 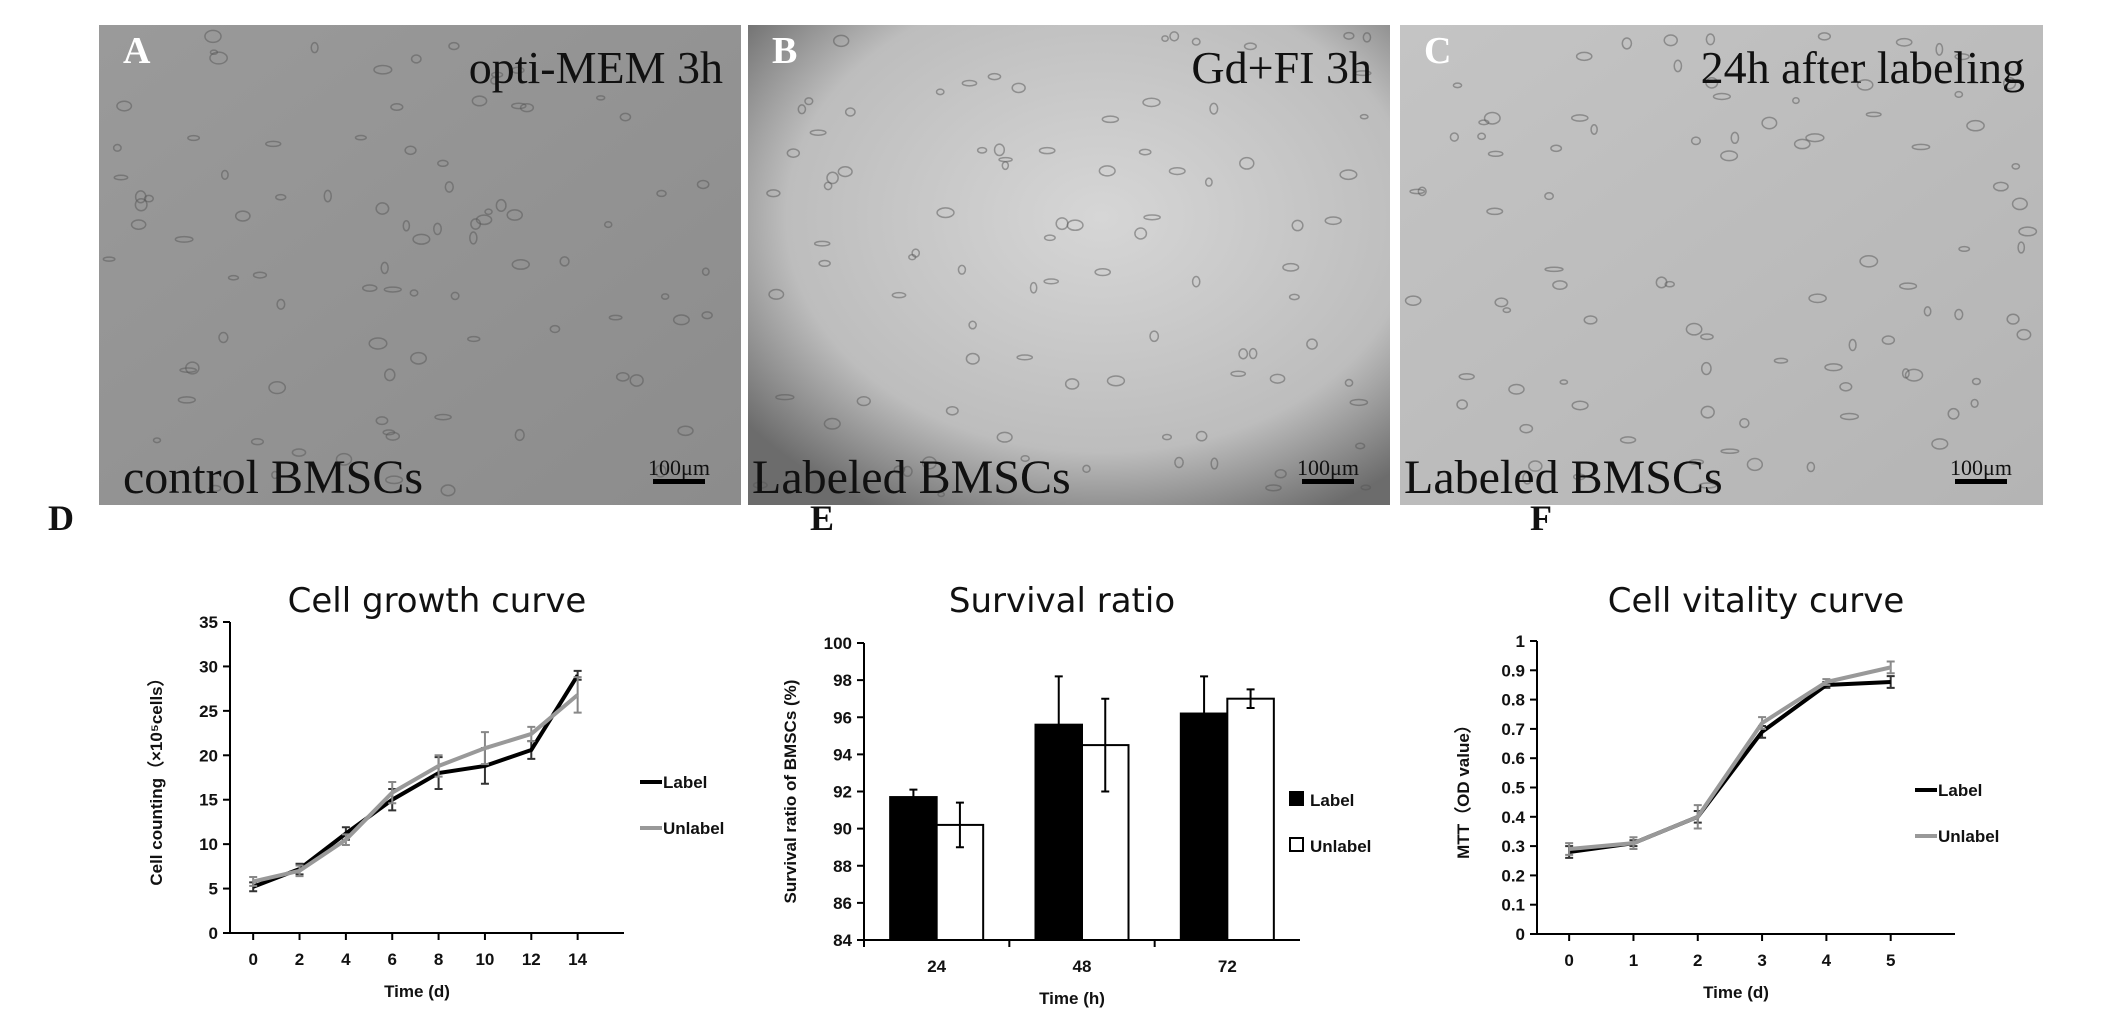 What do you see at coordinates (1520, 641) in the screenshot?
I see `y-tick-label: 1` at bounding box center [1520, 641].